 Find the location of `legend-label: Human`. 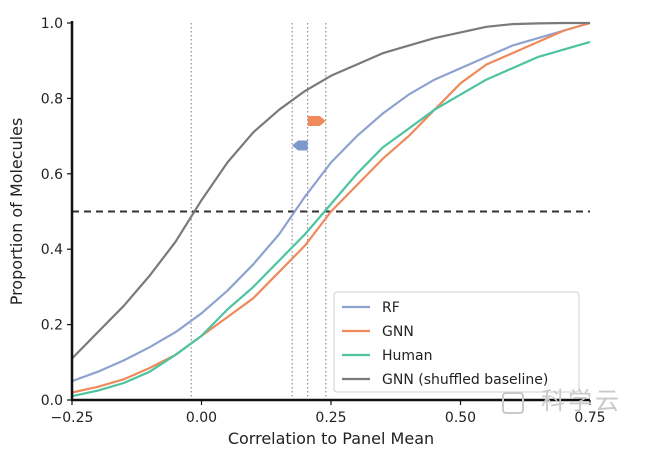

legend-label: Human is located at coordinates (407, 356).